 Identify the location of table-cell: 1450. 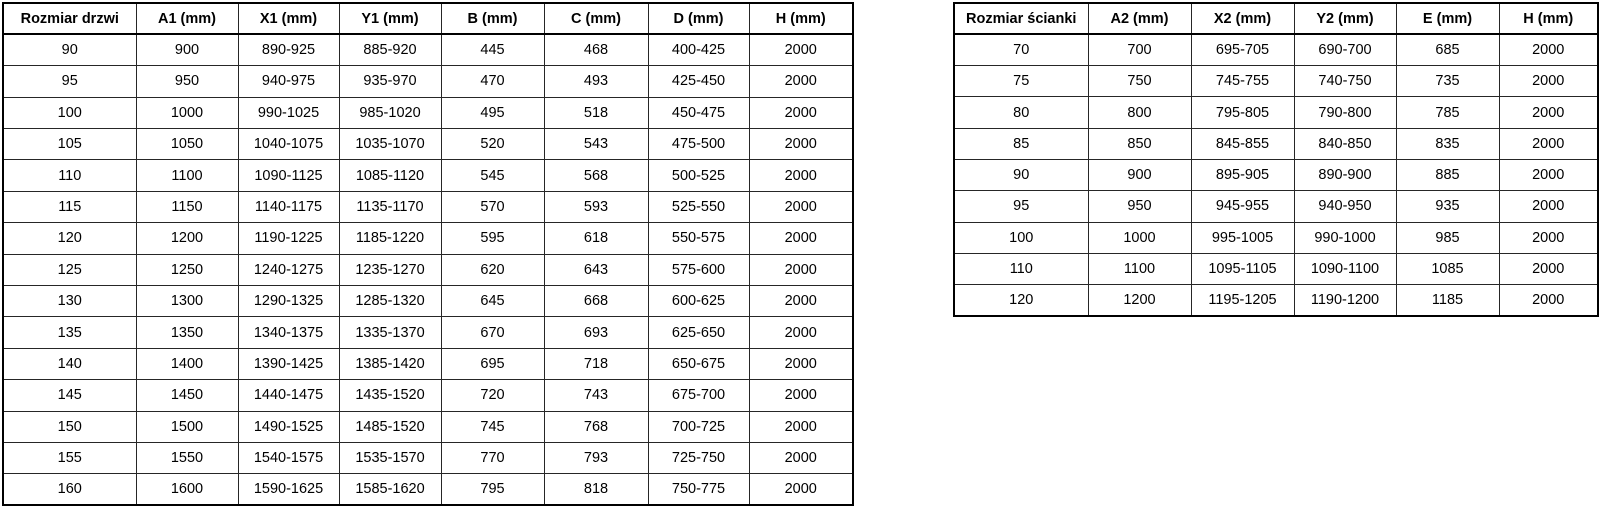
(187, 395).